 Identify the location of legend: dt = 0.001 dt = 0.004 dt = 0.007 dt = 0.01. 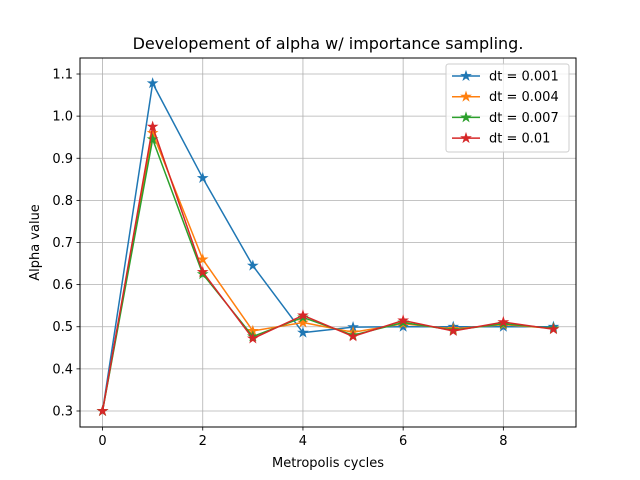
(507, 108).